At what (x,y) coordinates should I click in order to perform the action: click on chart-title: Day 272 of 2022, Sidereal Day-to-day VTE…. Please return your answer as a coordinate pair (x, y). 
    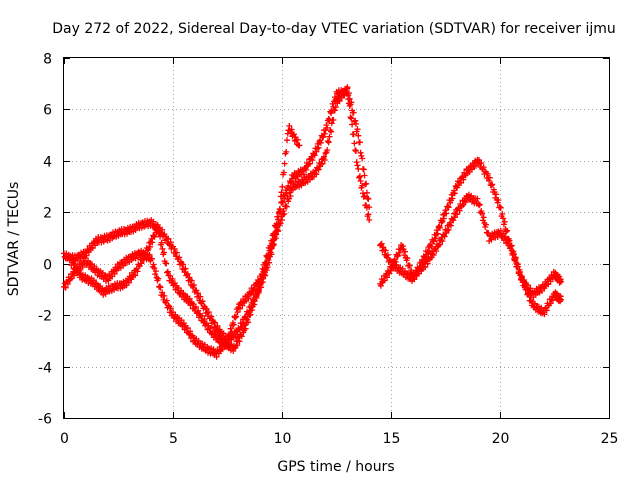
    Looking at the image, I should click on (334, 29).